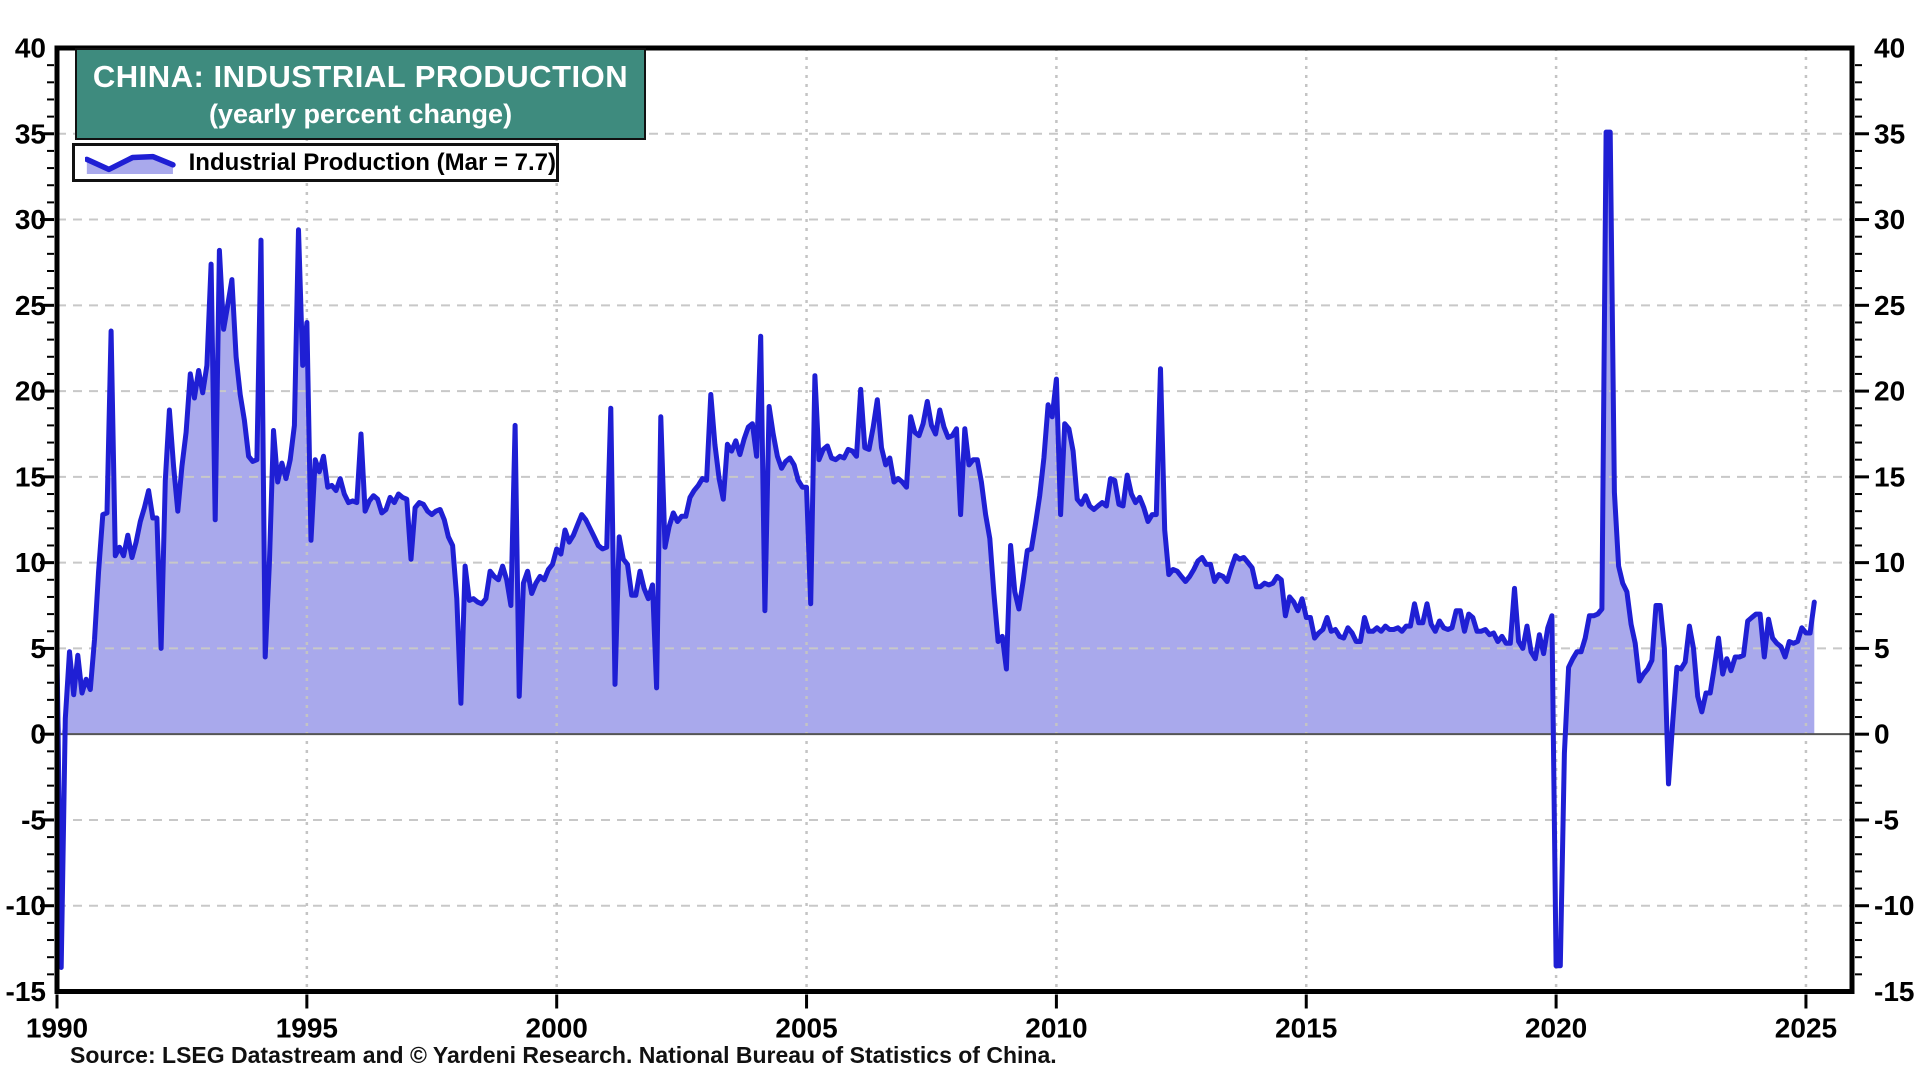 Image resolution: width=1920 pixels, height=1080 pixels. Describe the element at coordinates (1306, 1028) in the screenshot. I see `x-tick-label: 2015` at that location.